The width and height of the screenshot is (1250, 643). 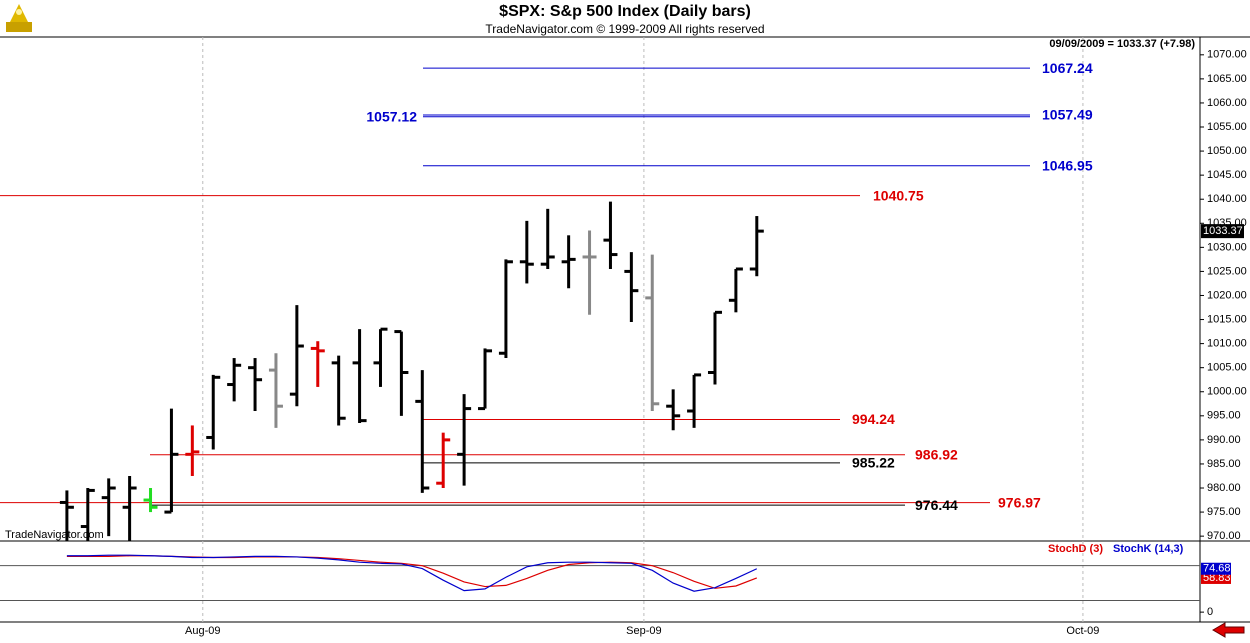 I want to click on y-tick-label: 1020.00, so click(x=1227, y=295).